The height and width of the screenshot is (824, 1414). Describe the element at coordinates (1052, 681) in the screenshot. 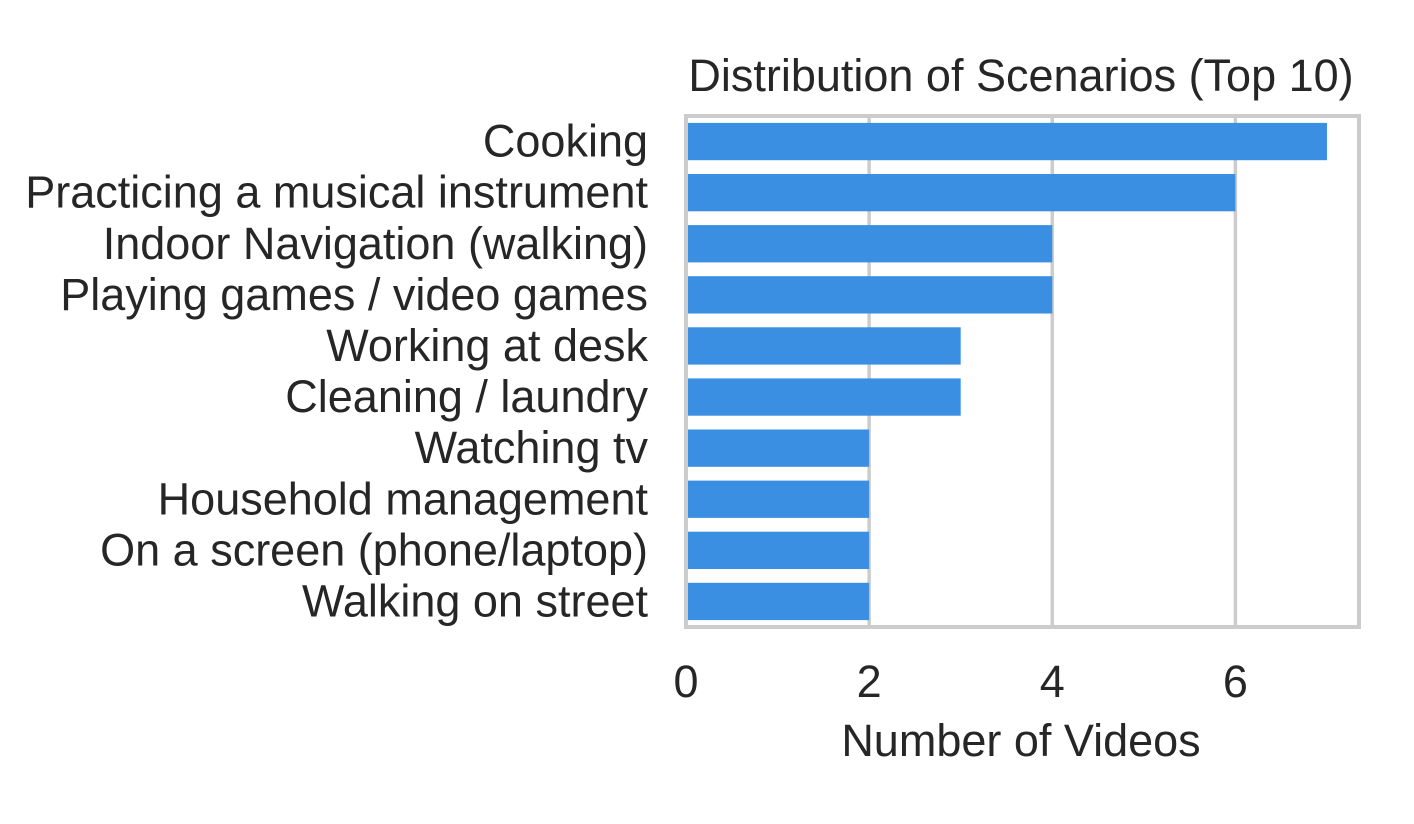

I see `x-tick-label: 4` at that location.